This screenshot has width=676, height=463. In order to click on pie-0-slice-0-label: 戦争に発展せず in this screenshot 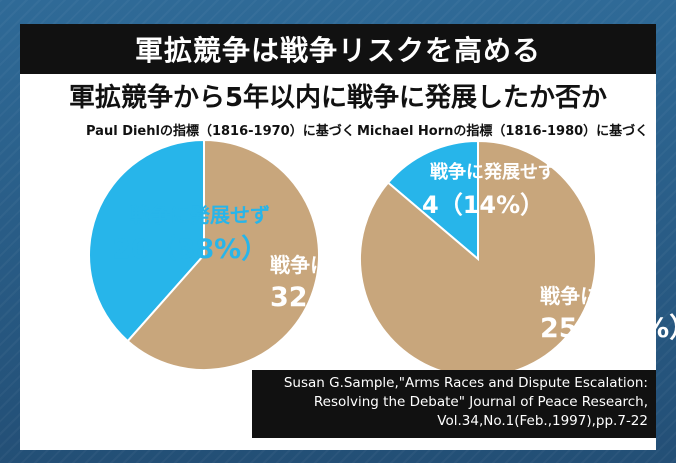, I will do `click(200, 215)`.